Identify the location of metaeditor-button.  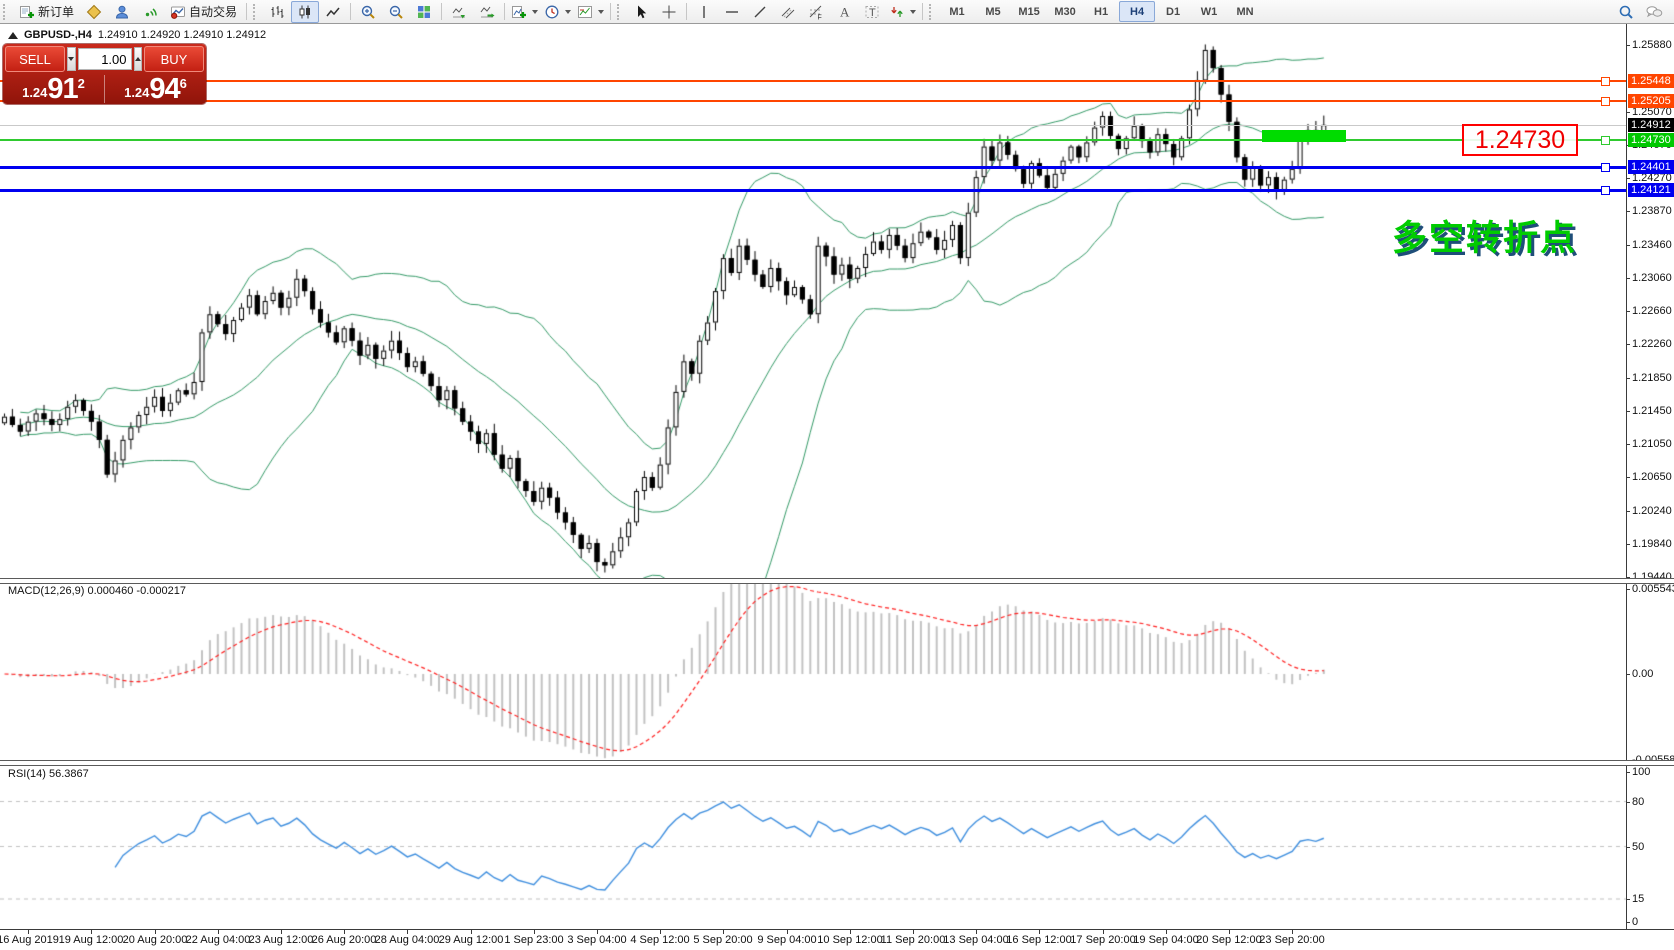
(94, 12).